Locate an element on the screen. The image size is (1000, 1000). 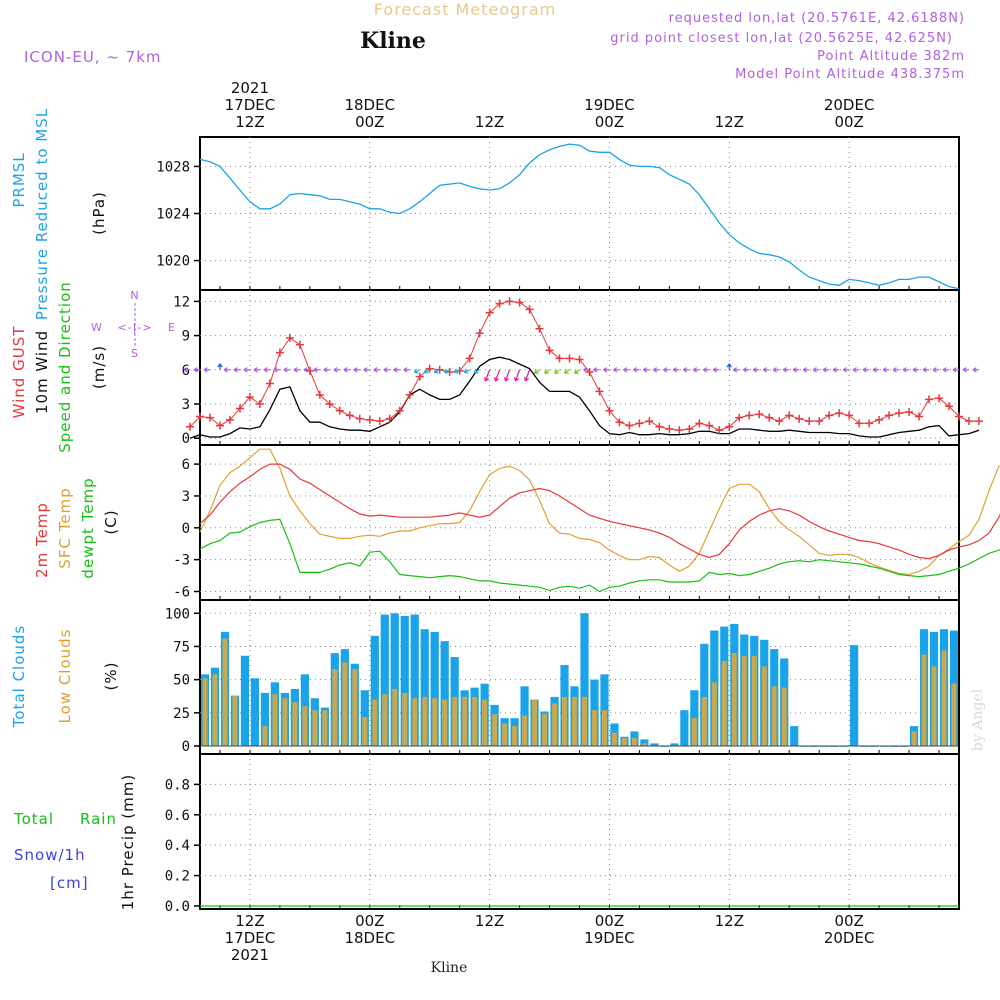
y-tick-label: 1024 is located at coordinates (173, 215).